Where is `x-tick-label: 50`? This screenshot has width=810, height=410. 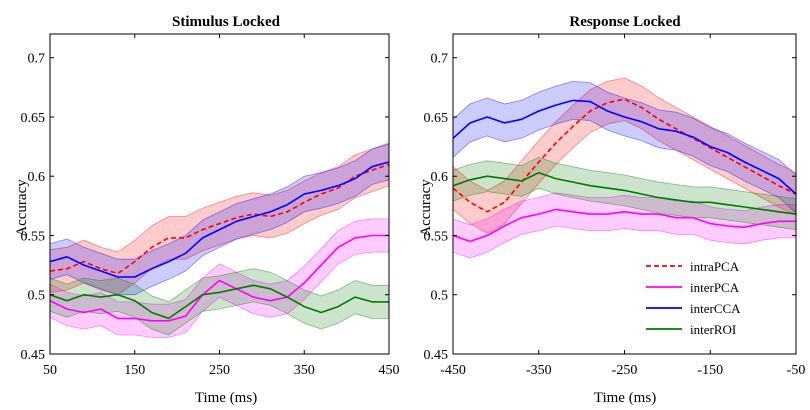
x-tick-label: 50 is located at coordinates (50, 370).